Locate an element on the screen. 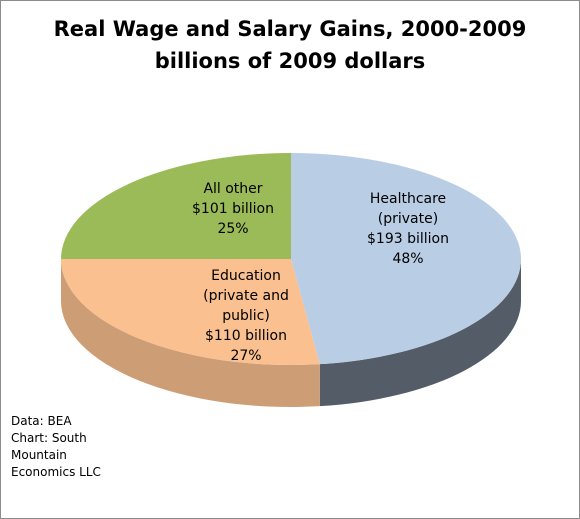  value-label: 48% is located at coordinates (408, 259).